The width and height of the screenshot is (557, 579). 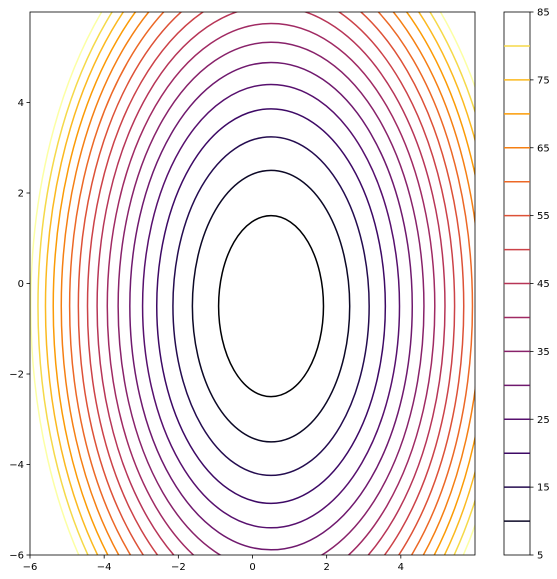 What do you see at coordinates (401, 567) in the screenshot?
I see `x-tick-label: 4` at bounding box center [401, 567].